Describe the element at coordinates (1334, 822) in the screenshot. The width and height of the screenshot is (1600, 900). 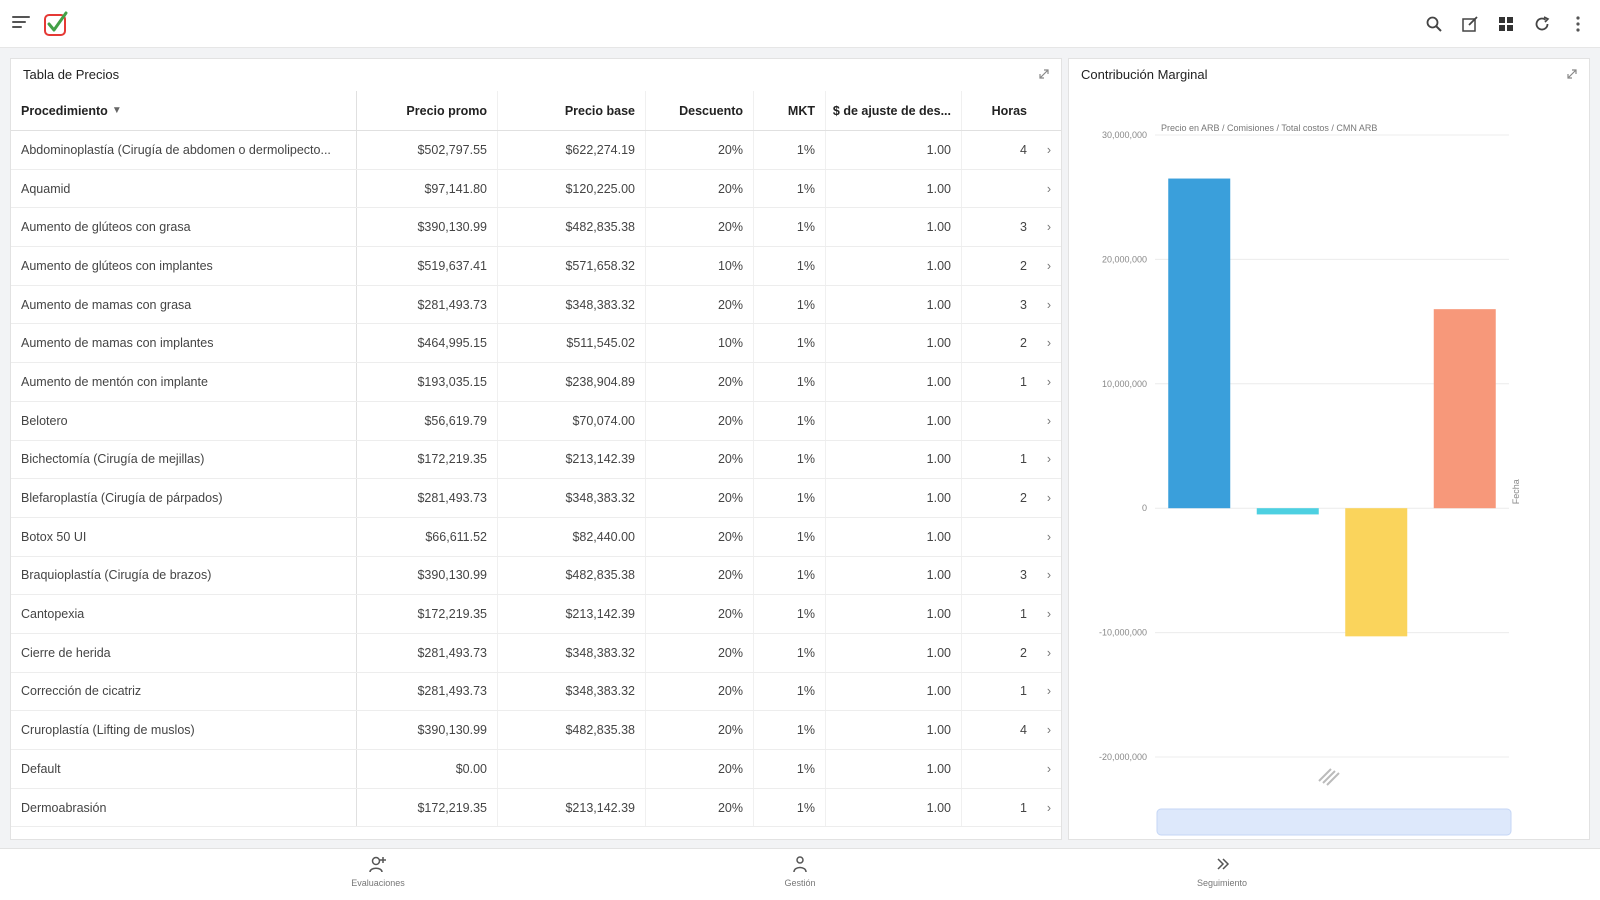
I see `zoom-range-slider` at that location.